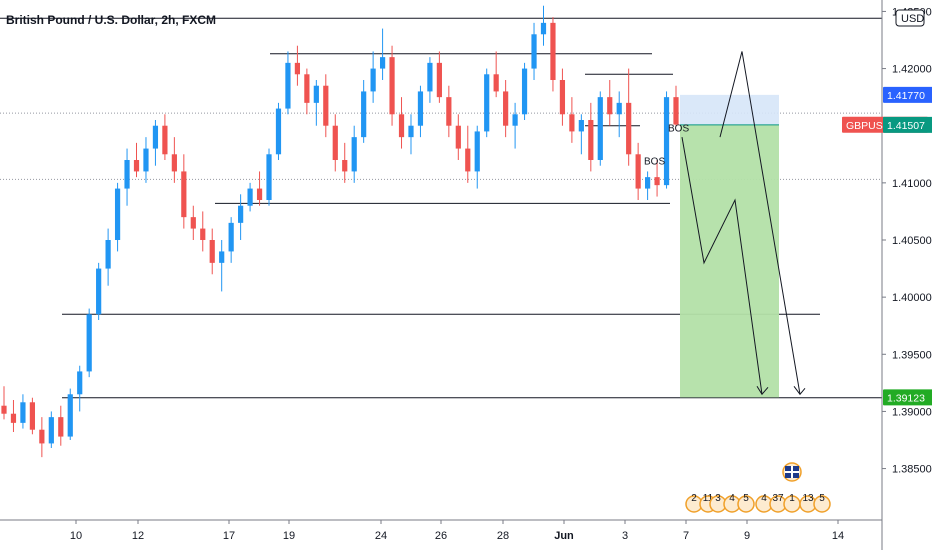  I want to click on x-tick-label: 3, so click(625, 536).